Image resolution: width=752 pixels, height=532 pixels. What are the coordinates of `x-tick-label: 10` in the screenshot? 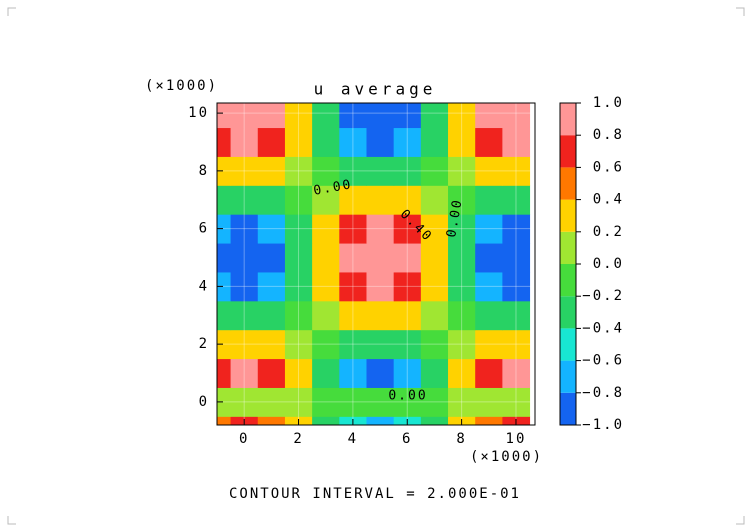 It's located at (516, 439).